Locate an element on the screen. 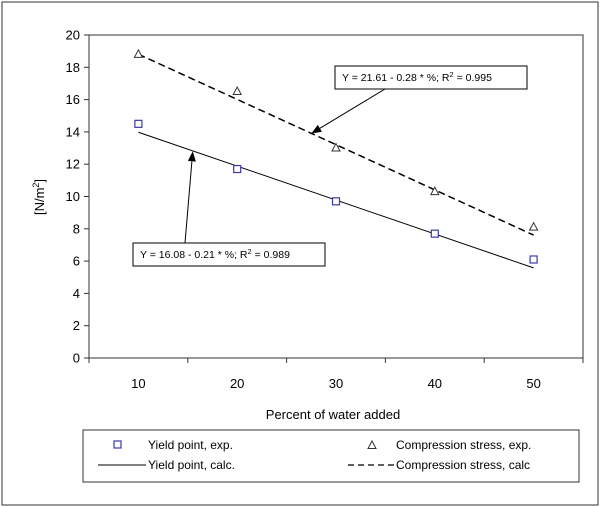  annotation-yield-arrowhead is located at coordinates (191, 156).